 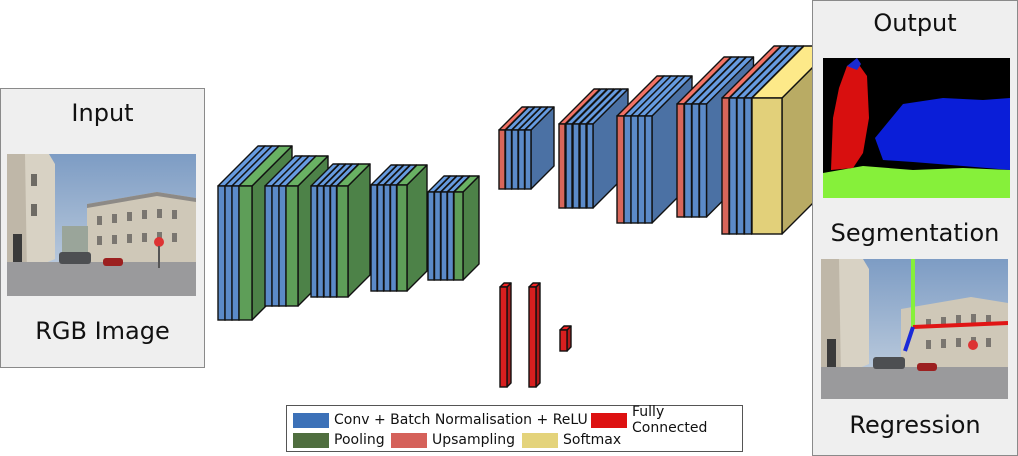 What do you see at coordinates (609, 420) in the screenshot?
I see `legend-swatch-fully-connected` at bounding box center [609, 420].